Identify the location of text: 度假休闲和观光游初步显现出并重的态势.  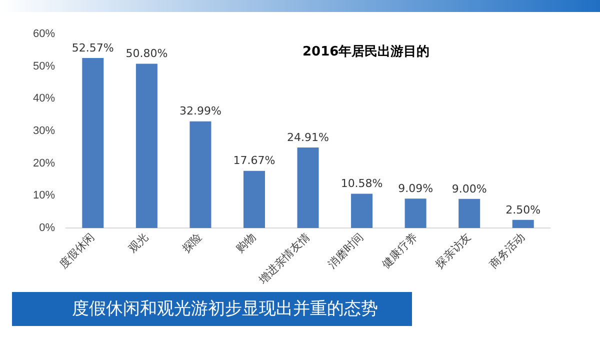
(212, 309).